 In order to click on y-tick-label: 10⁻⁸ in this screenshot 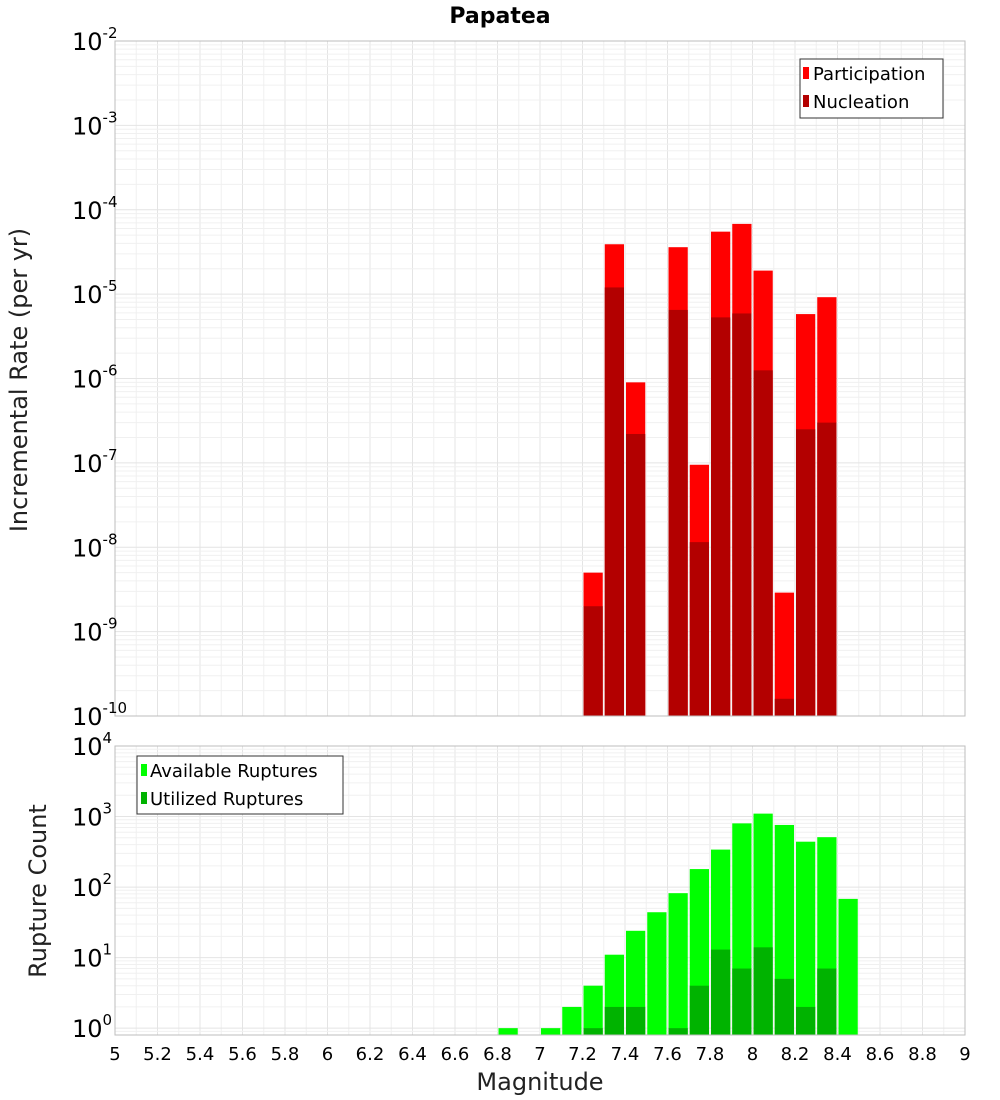, I will do `click(95, 546)`.